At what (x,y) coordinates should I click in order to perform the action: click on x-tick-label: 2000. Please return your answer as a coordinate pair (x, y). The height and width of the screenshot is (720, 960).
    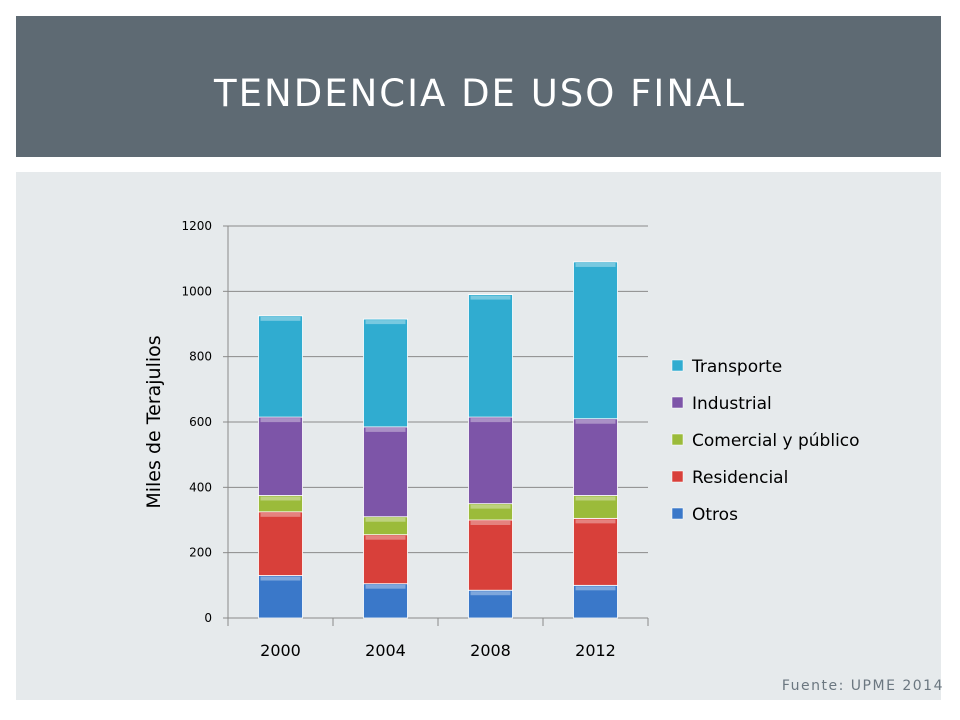
    Looking at the image, I should click on (280, 650).